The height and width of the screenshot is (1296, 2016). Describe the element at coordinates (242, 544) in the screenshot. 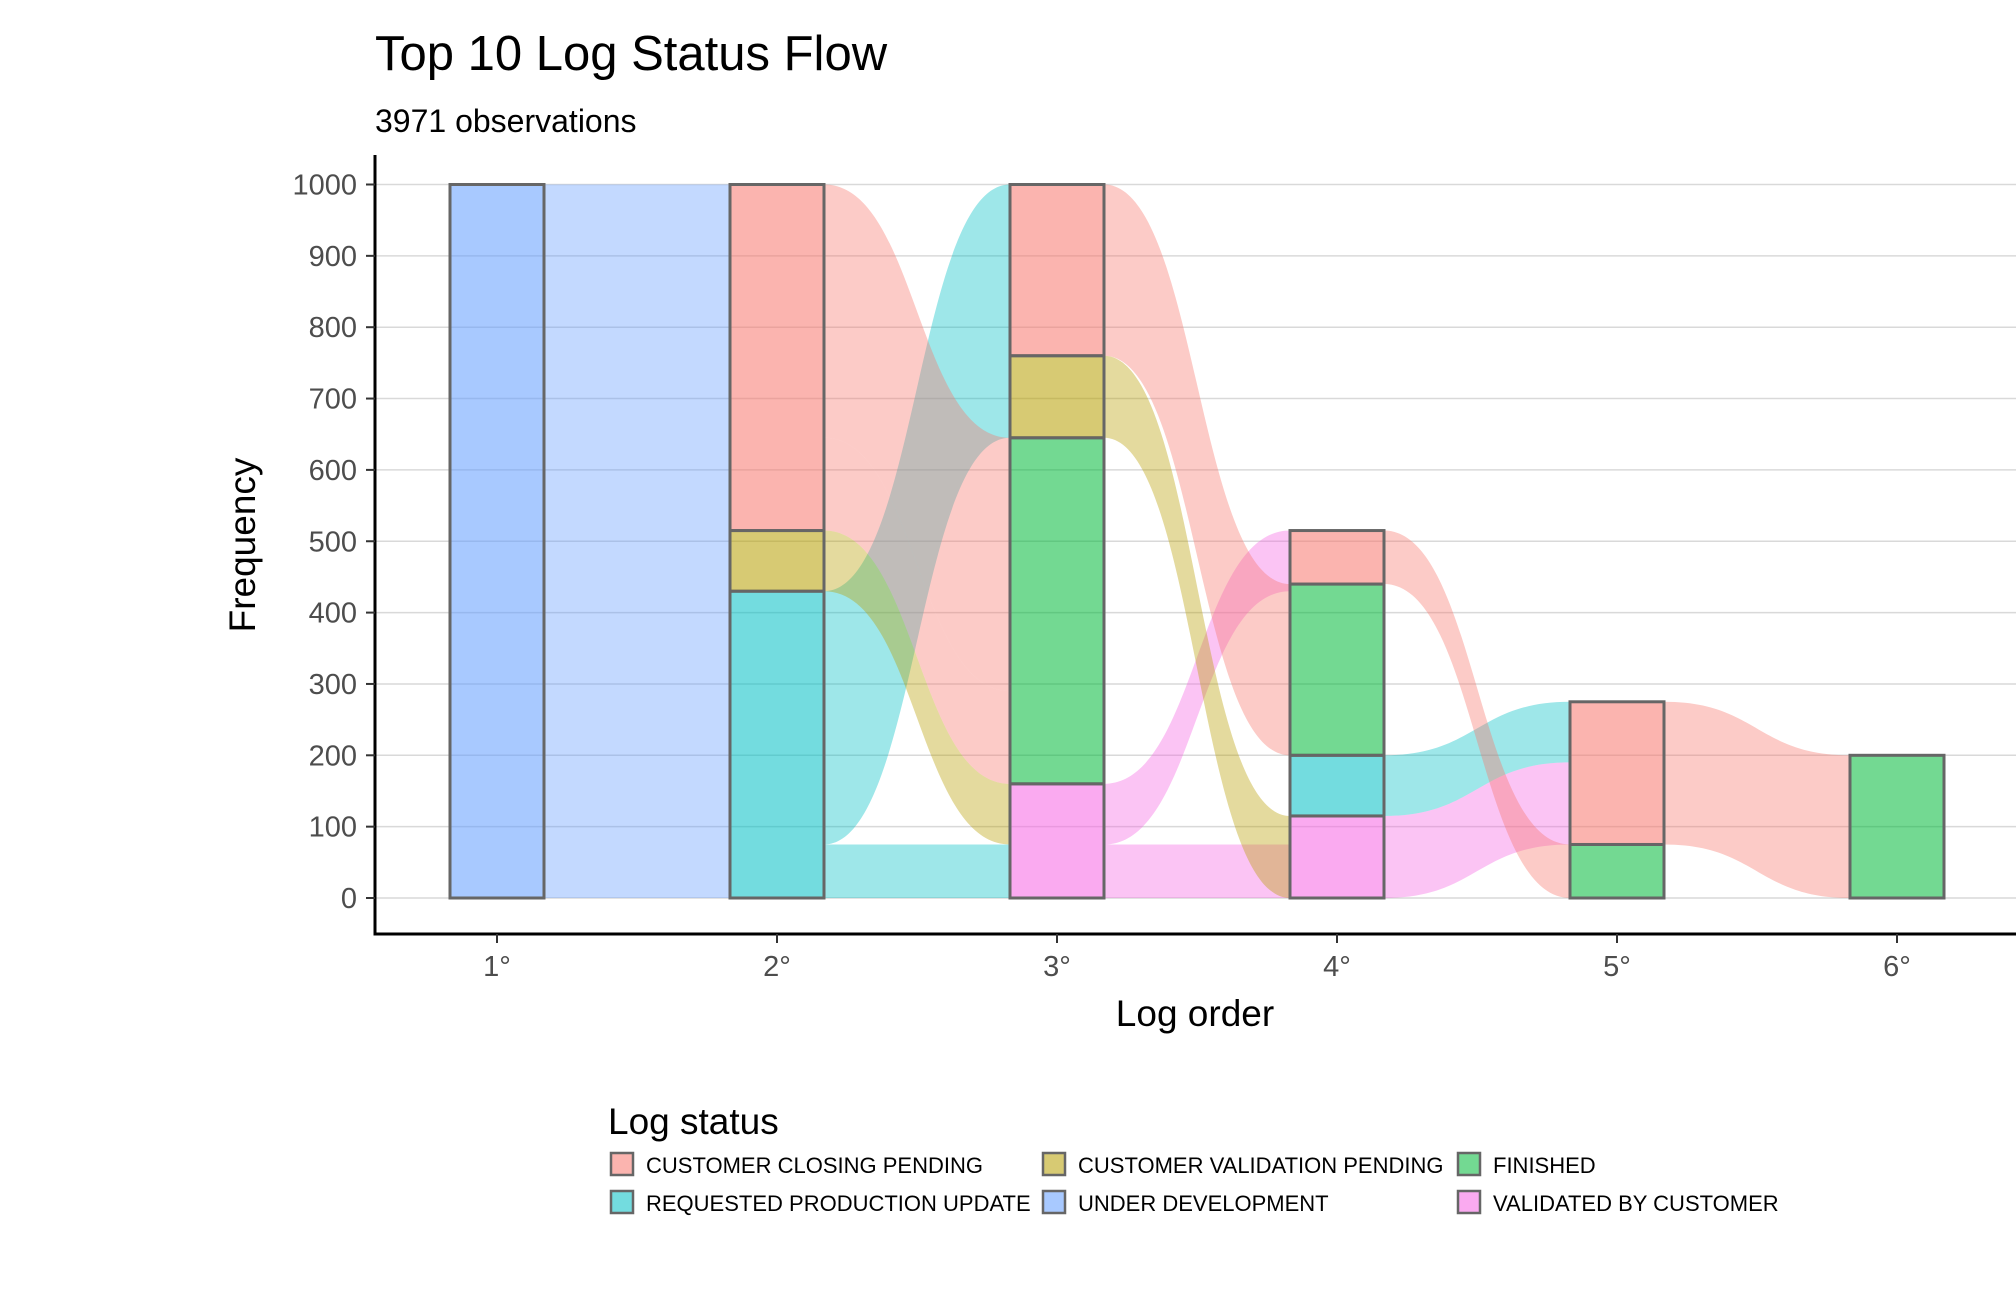

I see `y-axis-title: Frequency` at that location.